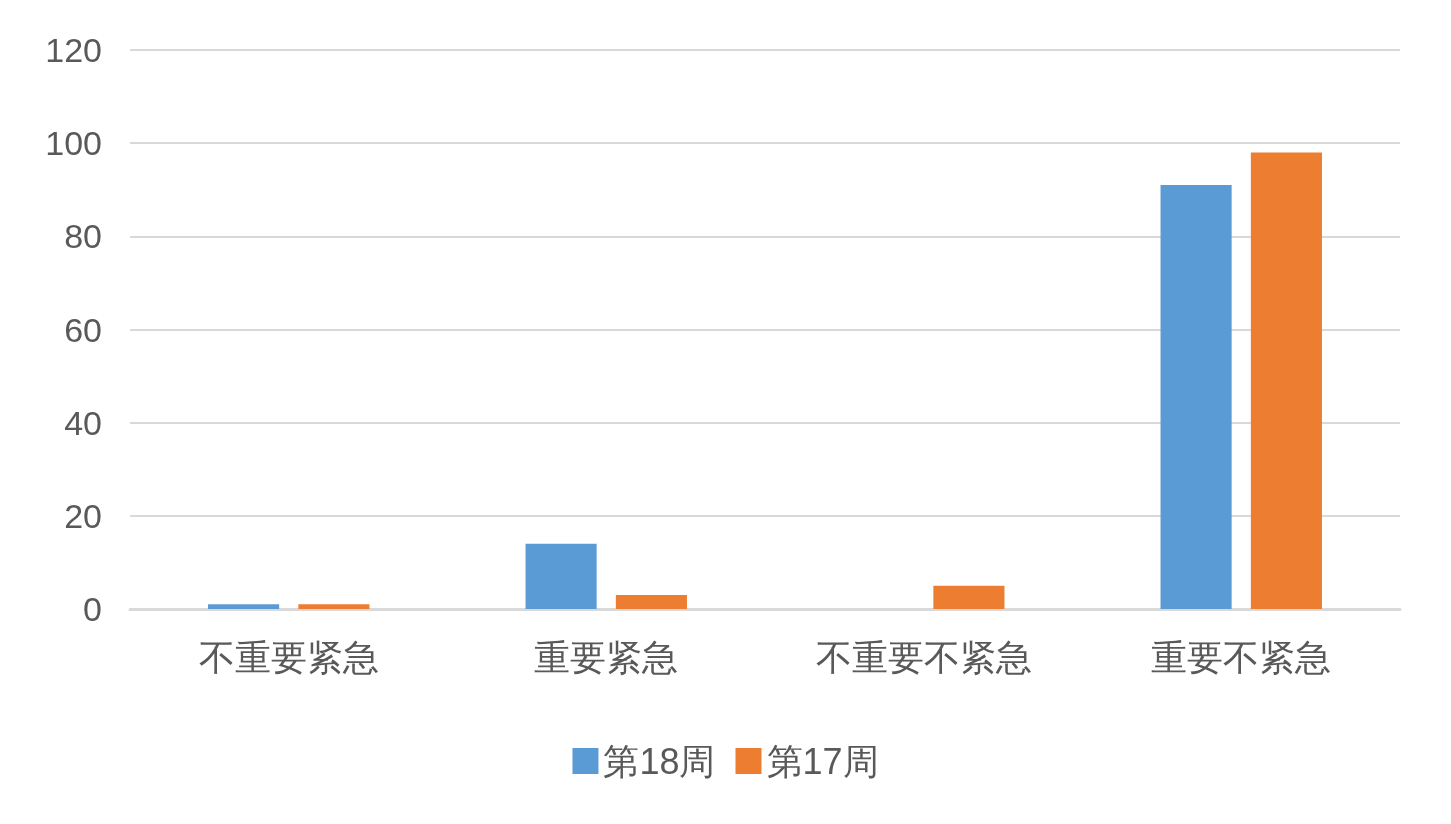 The height and width of the screenshot is (824, 1451). Describe the element at coordinates (822, 761) in the screenshot. I see `legend-label: 第17周` at that location.